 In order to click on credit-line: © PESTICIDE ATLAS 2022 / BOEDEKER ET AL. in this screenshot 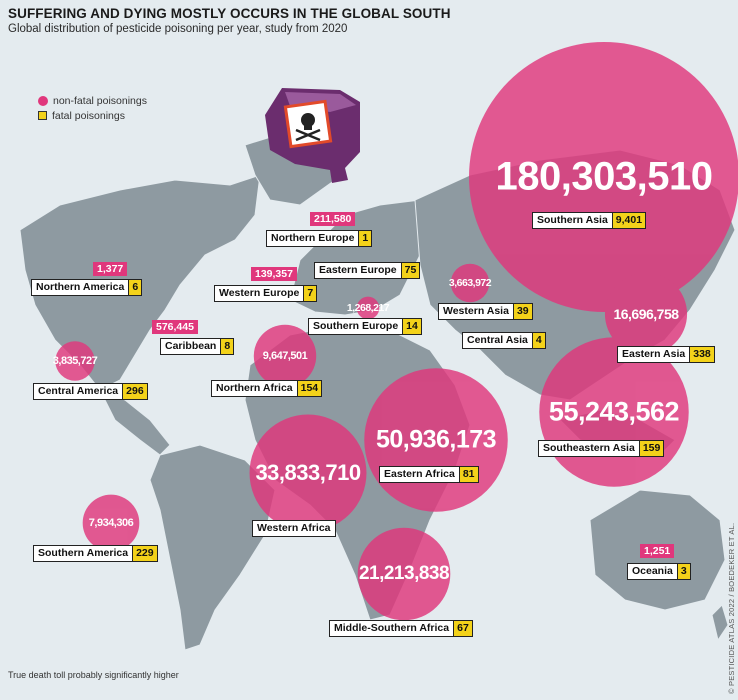, I will do `click(731, 608)`.